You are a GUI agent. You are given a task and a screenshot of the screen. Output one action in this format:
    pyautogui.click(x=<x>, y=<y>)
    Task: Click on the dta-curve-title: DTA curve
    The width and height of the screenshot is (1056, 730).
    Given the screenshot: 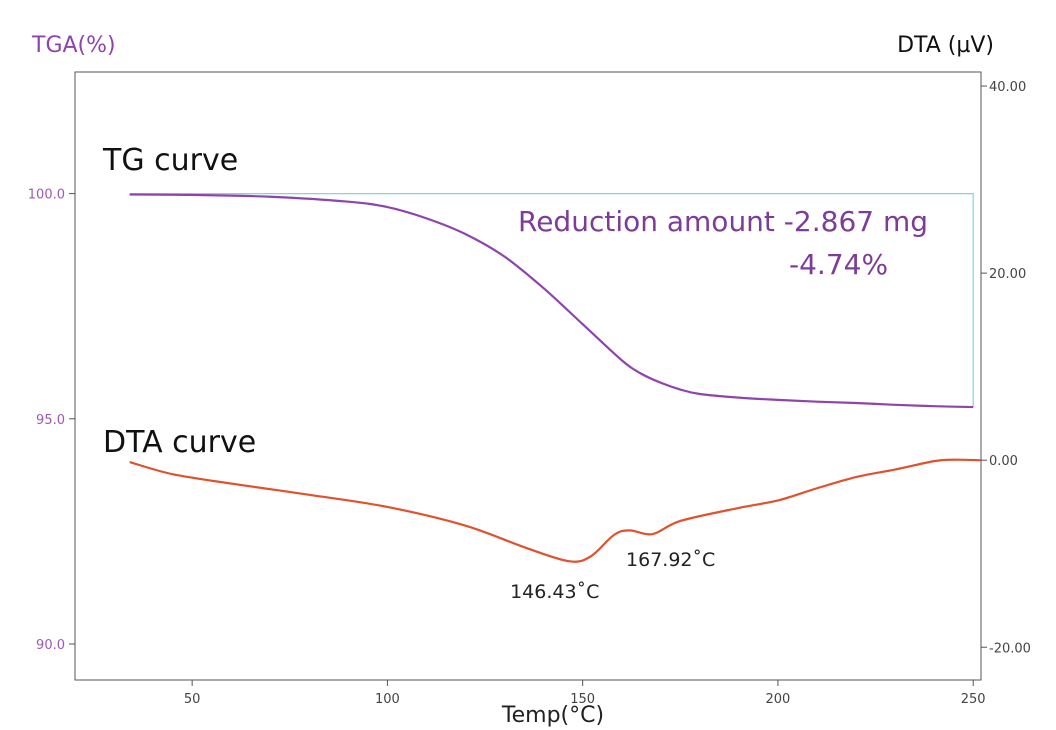 What is the action you would take?
    pyautogui.click(x=179, y=442)
    